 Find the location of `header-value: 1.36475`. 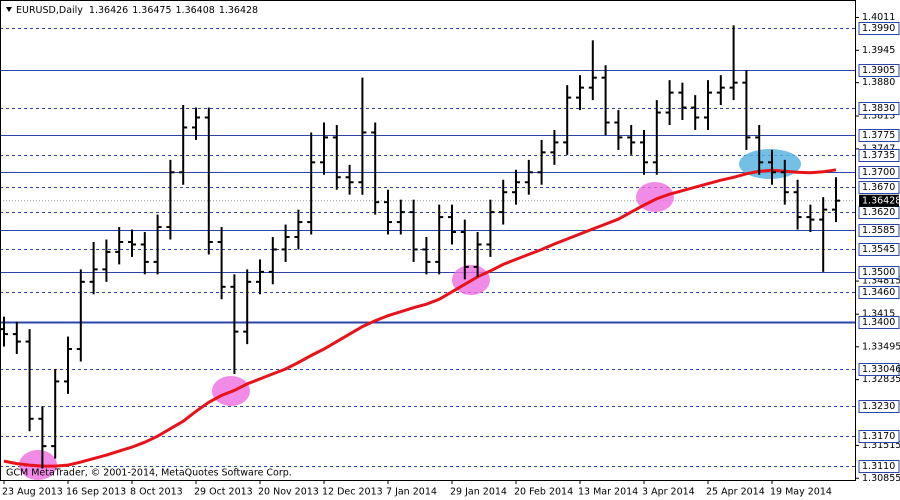

header-value: 1.36475 is located at coordinates (151, 10).